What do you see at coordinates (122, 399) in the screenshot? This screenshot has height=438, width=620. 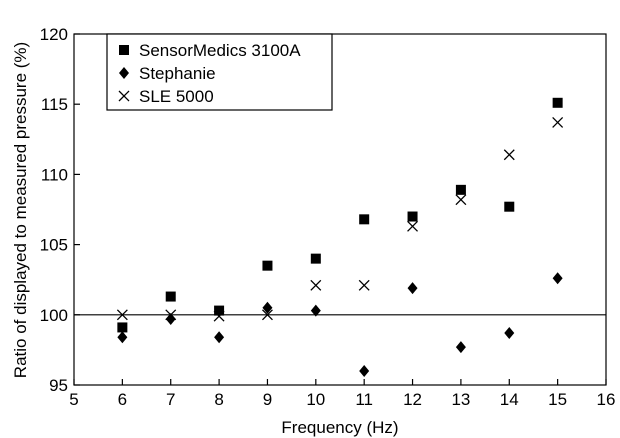 I see `x-tick-label: 6` at bounding box center [122, 399].